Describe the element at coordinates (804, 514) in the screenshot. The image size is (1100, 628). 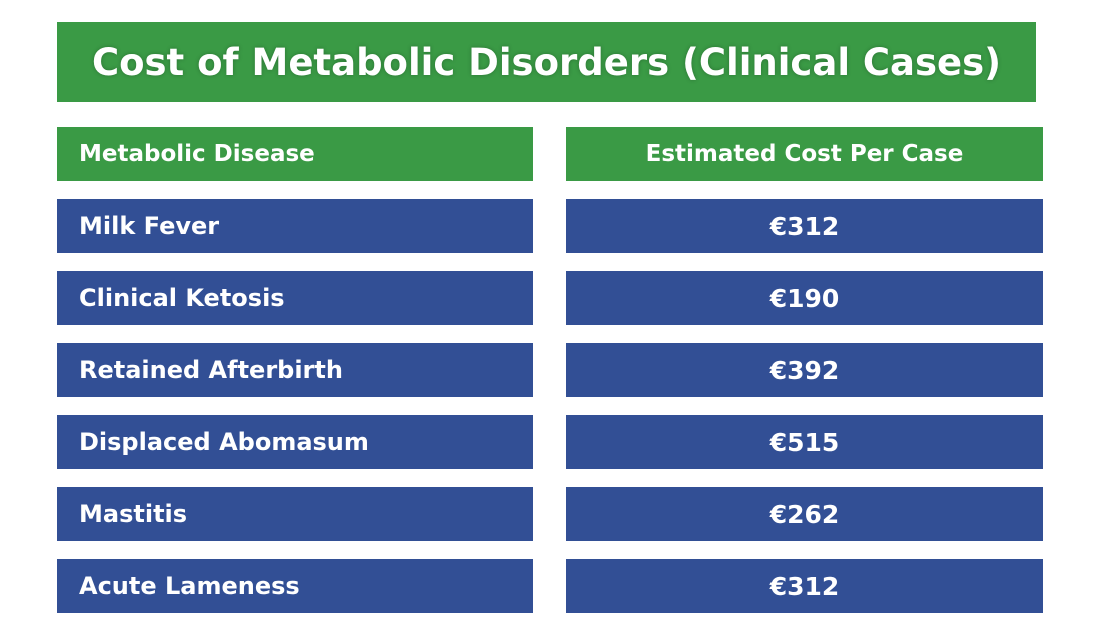
I see `table-row-cost: €262` at that location.